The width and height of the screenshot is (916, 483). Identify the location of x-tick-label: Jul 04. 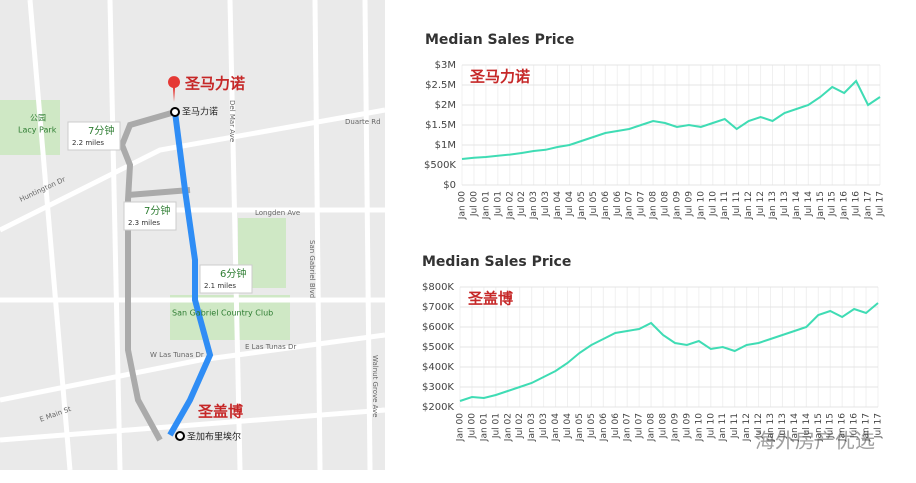
(570, 204).